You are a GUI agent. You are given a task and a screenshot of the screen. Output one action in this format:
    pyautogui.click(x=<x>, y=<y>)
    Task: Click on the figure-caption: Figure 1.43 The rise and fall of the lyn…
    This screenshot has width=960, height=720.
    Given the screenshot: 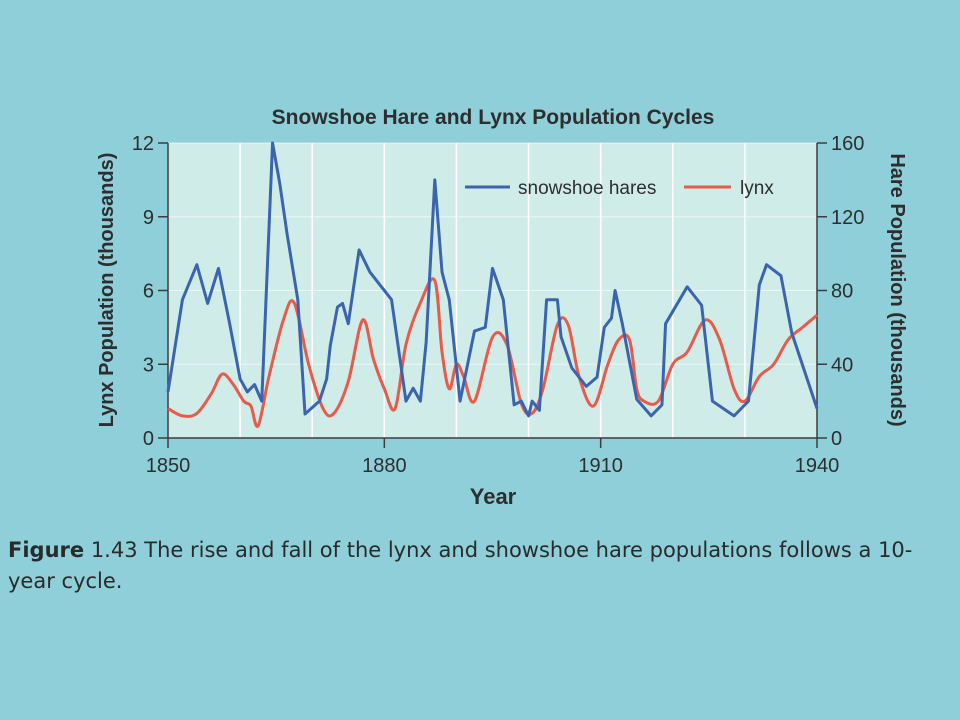 What is the action you would take?
    pyautogui.click(x=478, y=566)
    